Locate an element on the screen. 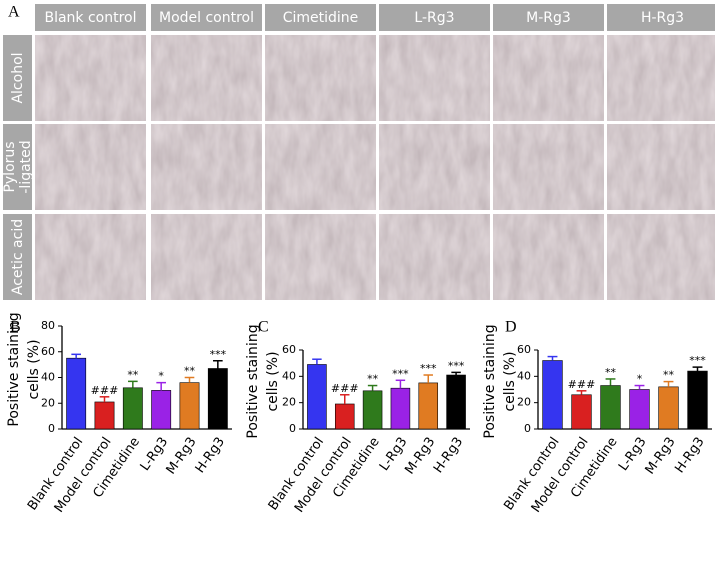  column-header: Blank control is located at coordinates (90, 18).